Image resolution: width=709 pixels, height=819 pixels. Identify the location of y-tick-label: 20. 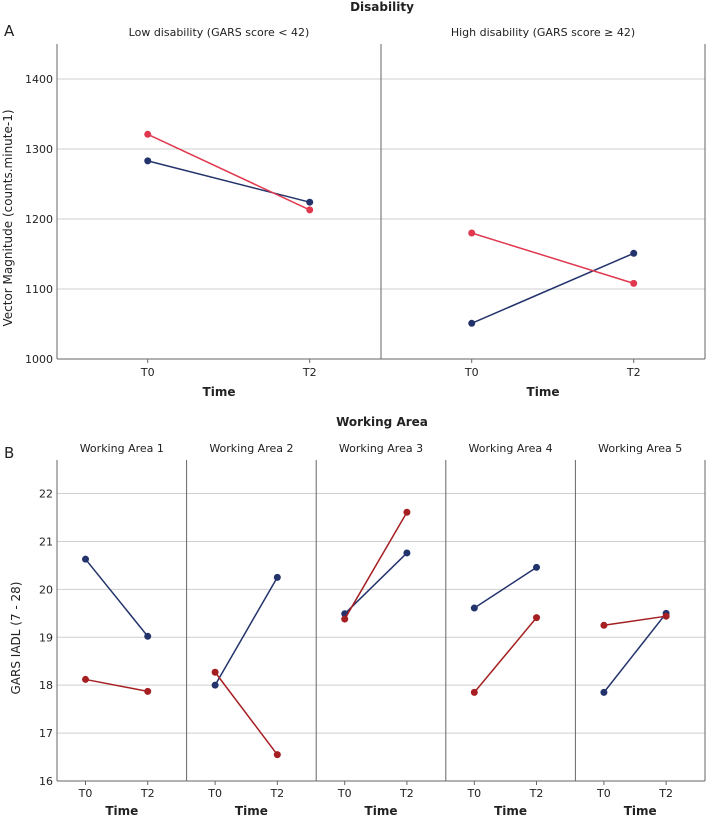
(46, 589).